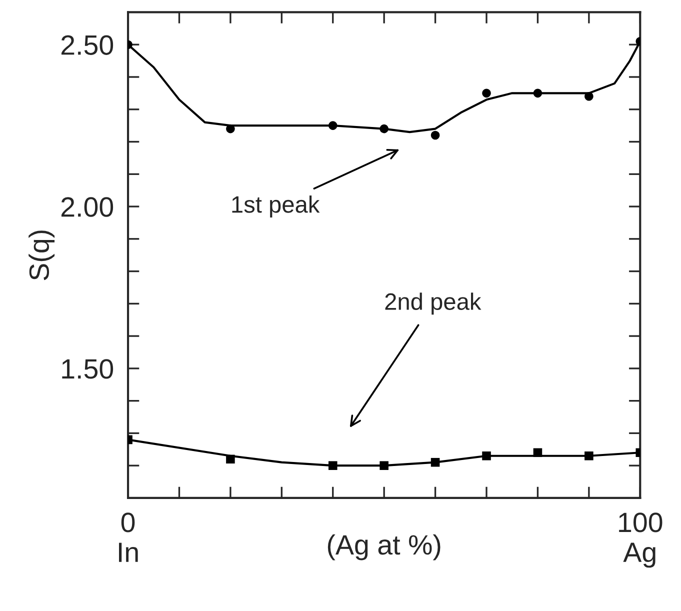 This screenshot has height=611, width=681. What do you see at coordinates (640, 540) in the screenshot?
I see `x-tick-label: 100 Ag` at bounding box center [640, 540].